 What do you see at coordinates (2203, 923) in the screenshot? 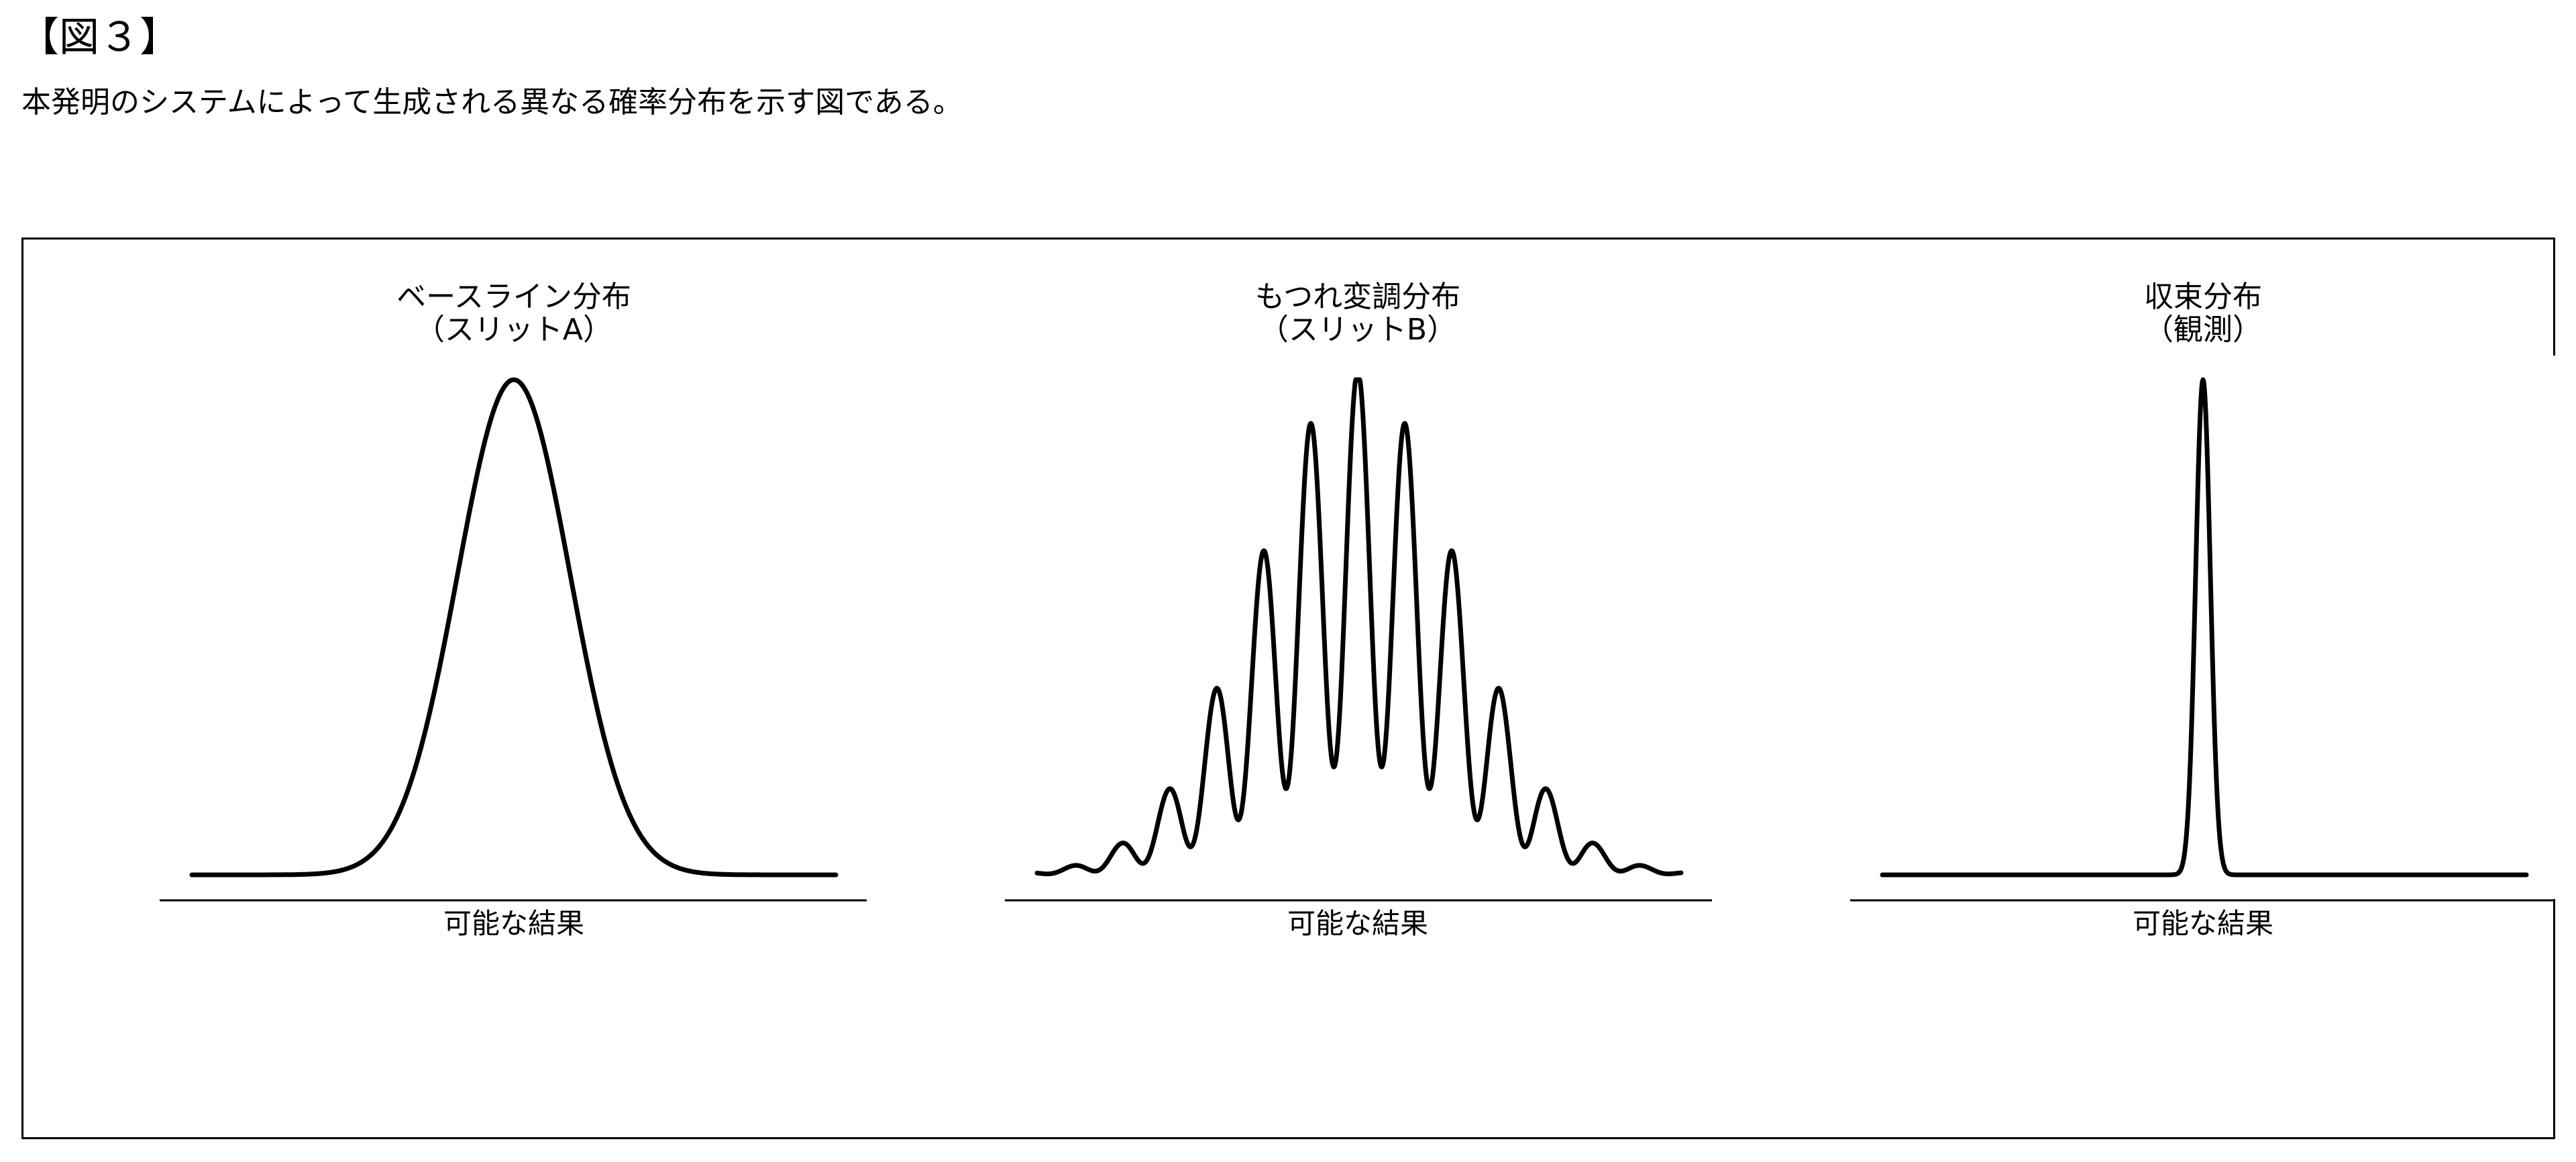
I see `axis-label-collapsed: 可能な結果` at bounding box center [2203, 923].